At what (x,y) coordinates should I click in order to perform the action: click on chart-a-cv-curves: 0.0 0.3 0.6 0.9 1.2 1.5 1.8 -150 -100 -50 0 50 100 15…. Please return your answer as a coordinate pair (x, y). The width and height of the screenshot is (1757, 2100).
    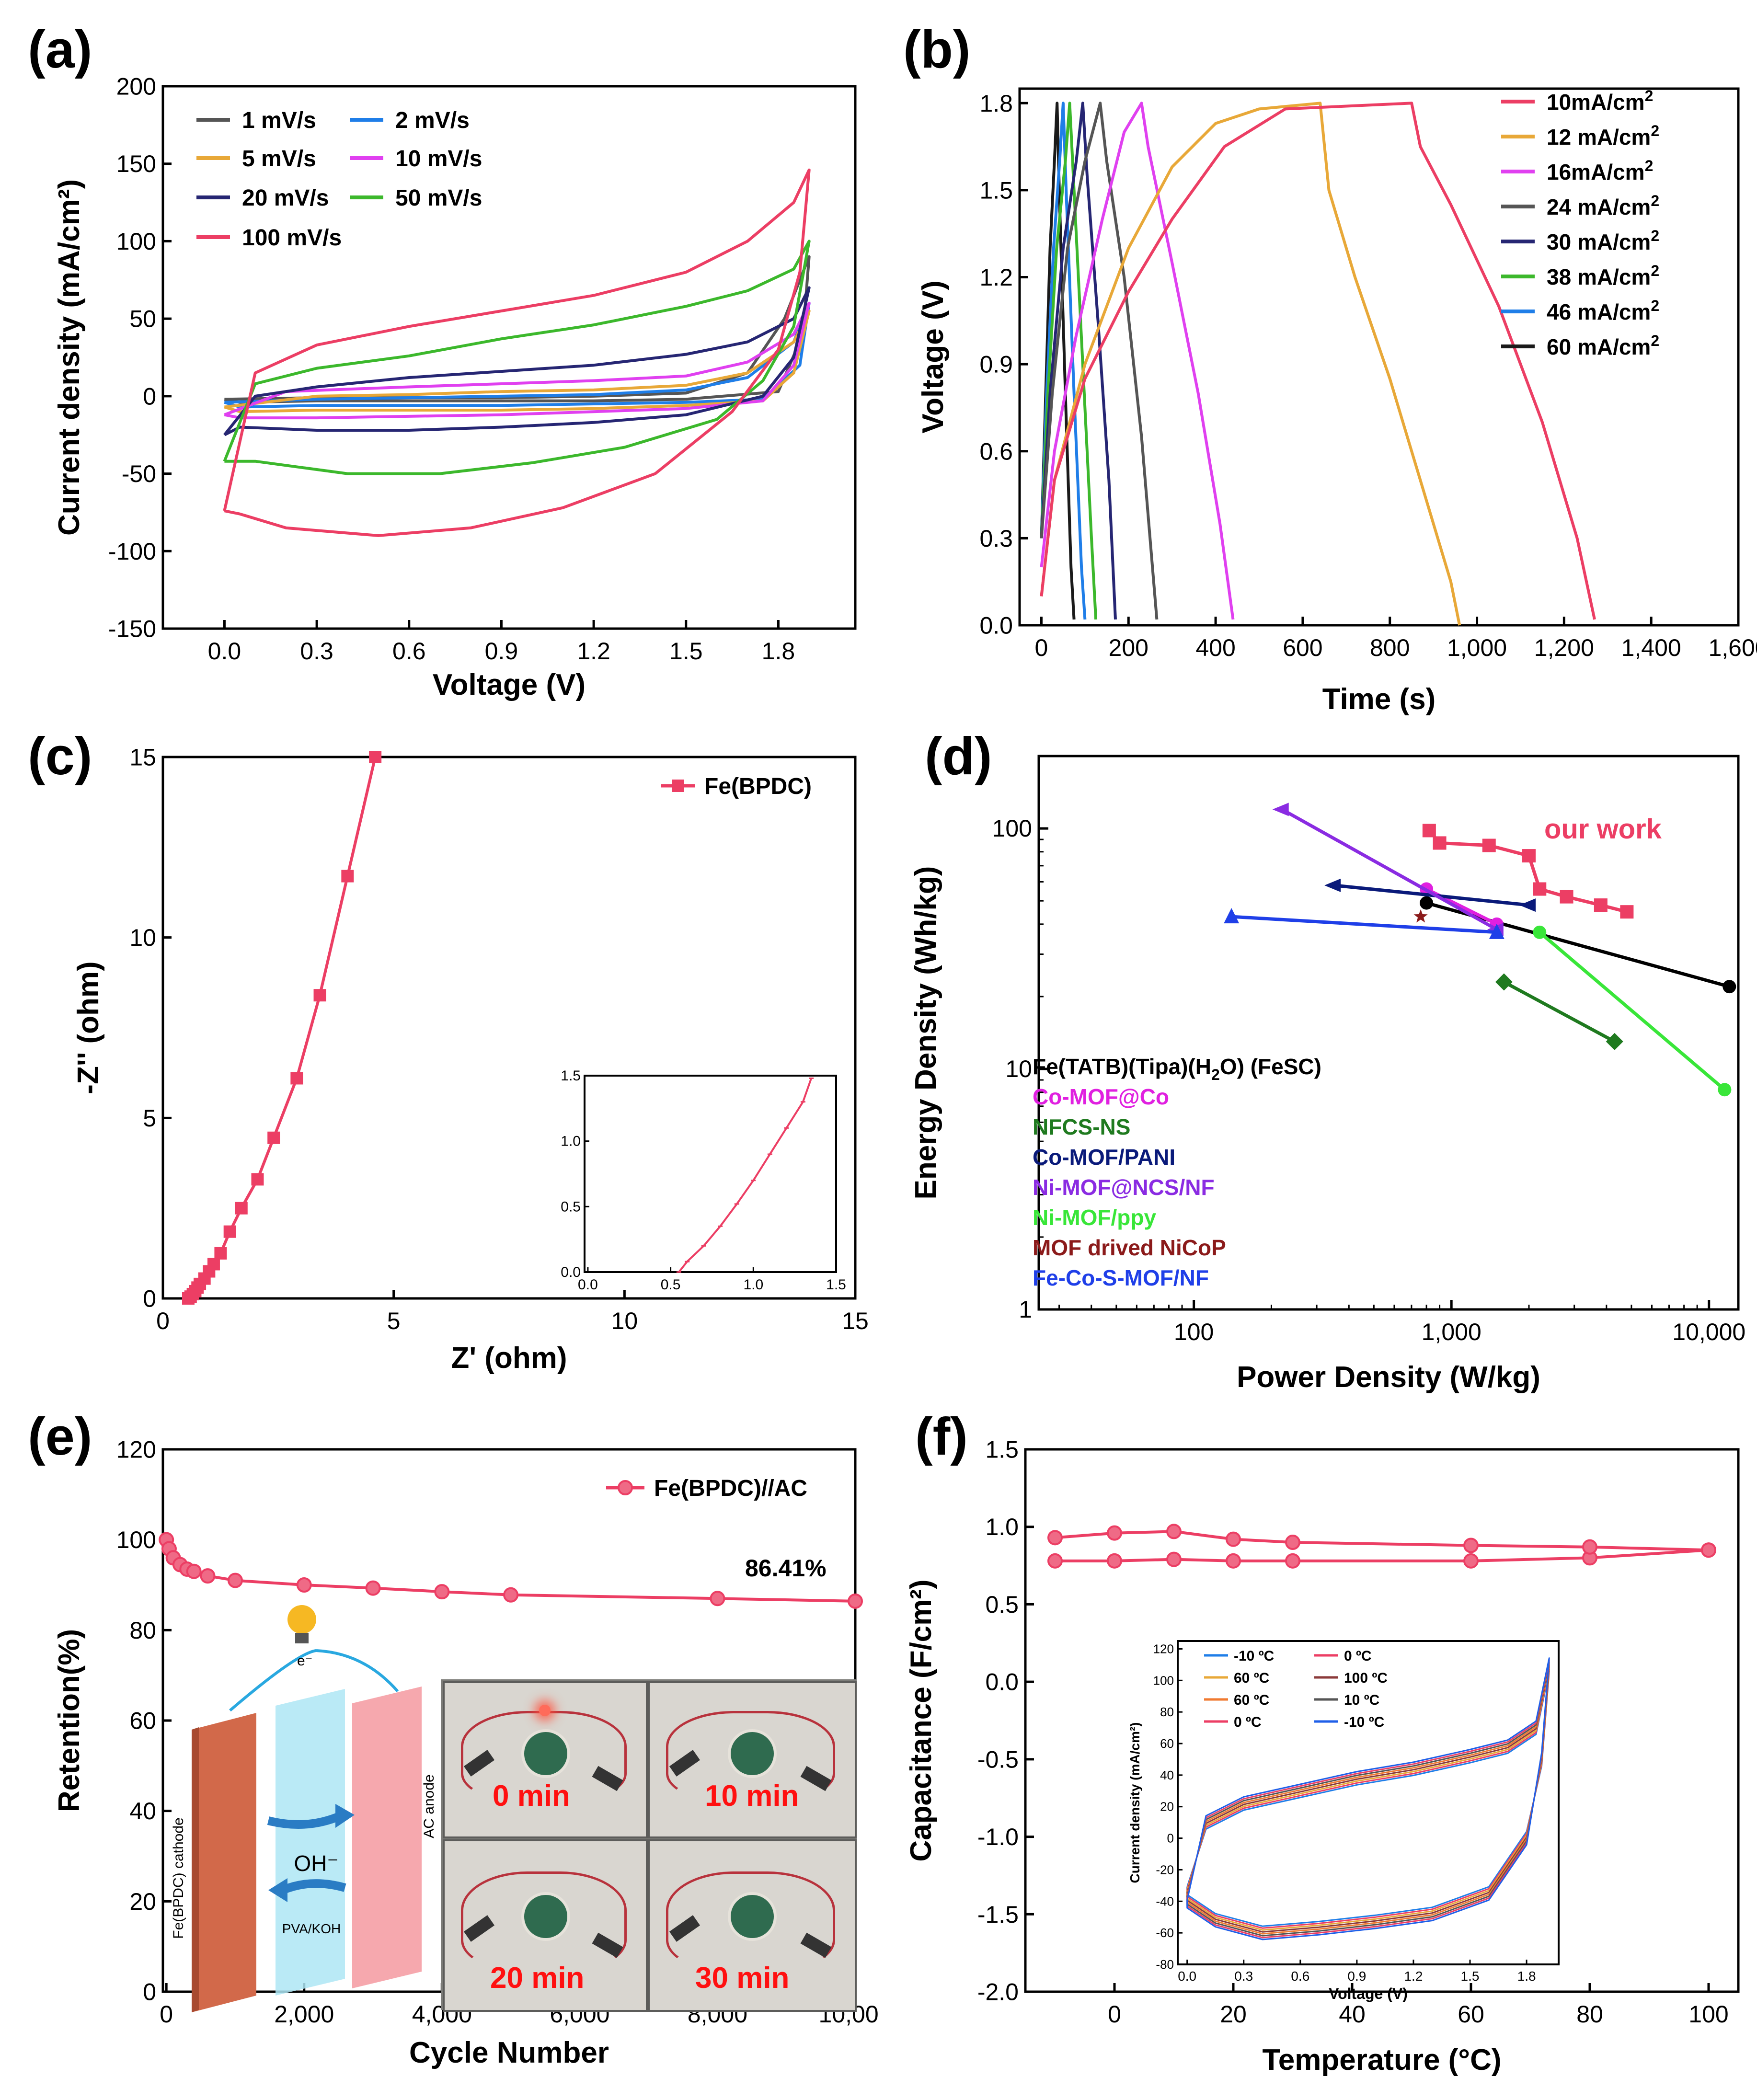
    Looking at the image, I should click on (455, 387).